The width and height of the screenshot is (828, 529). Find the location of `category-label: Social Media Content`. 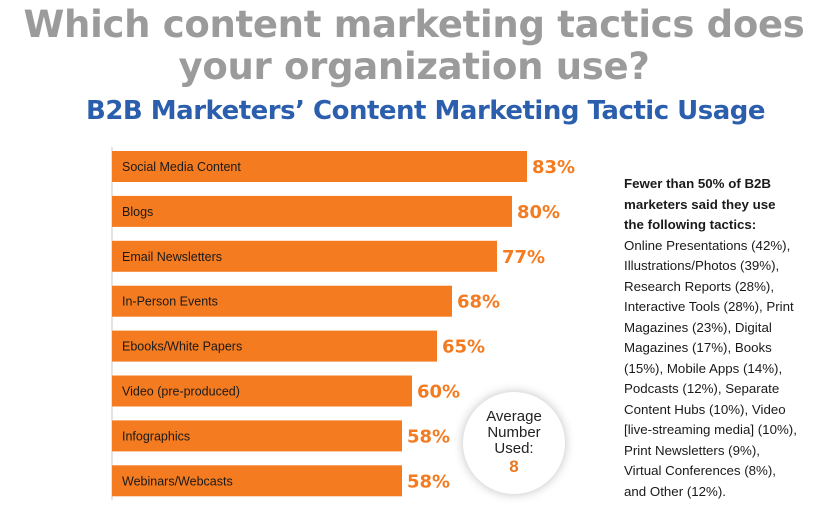

category-label: Social Media Content is located at coordinates (181, 167).